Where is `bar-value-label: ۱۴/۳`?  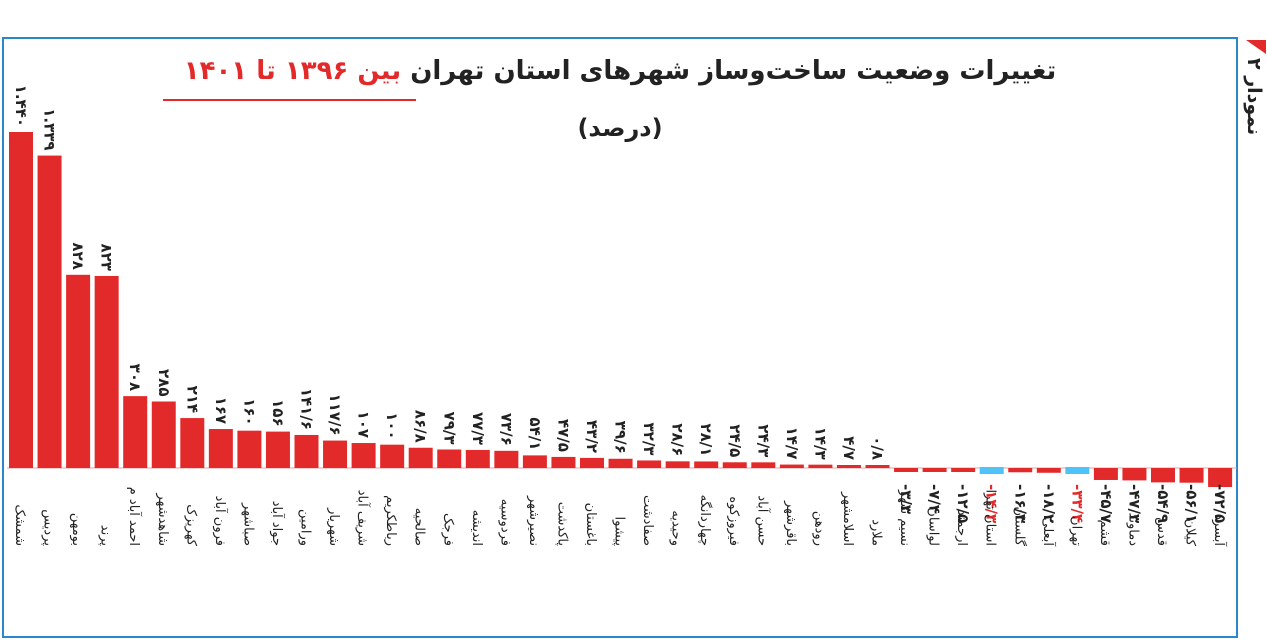
bar-value-label: ۱۴/۳ is located at coordinates (820, 443).